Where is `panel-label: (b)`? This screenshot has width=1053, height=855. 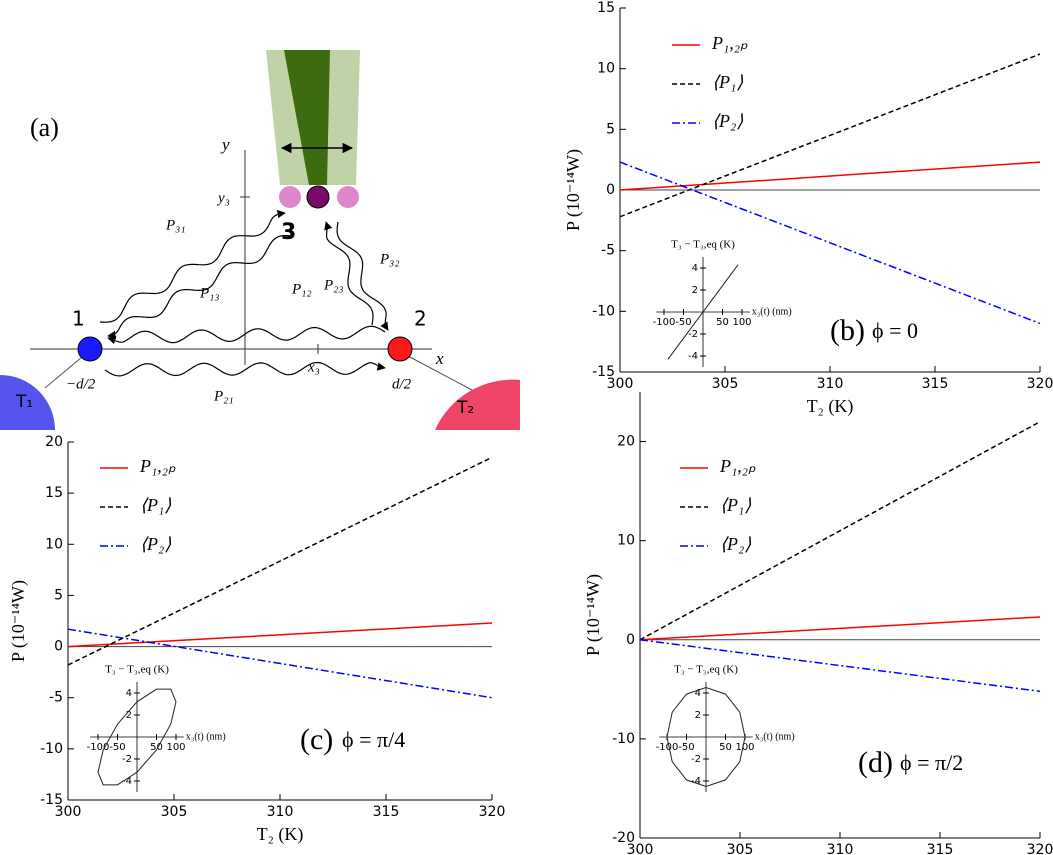 panel-label: (b) is located at coordinates (847, 330).